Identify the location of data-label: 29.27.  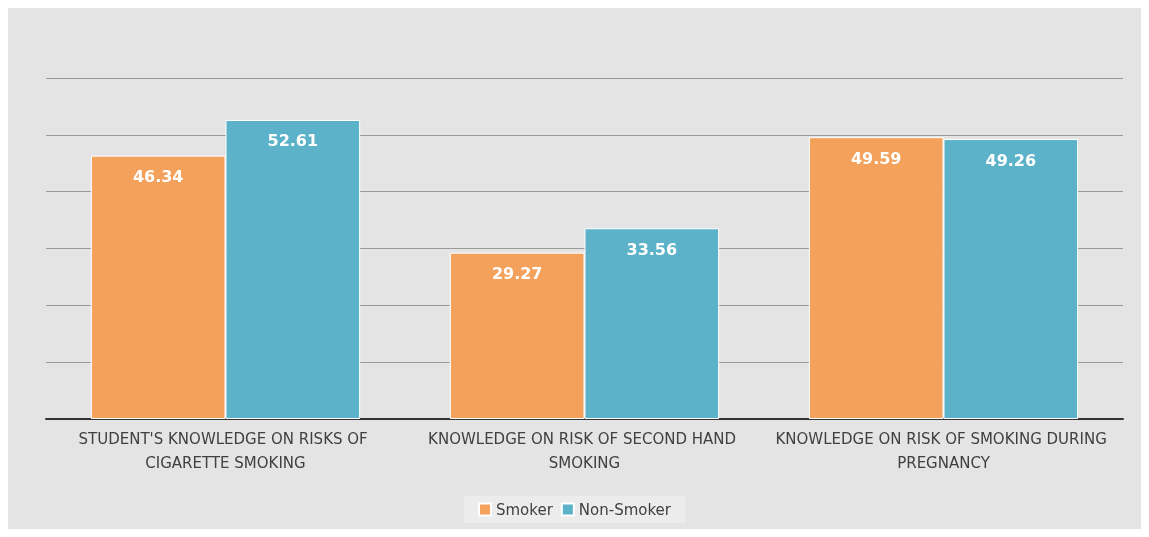
(517, 274).